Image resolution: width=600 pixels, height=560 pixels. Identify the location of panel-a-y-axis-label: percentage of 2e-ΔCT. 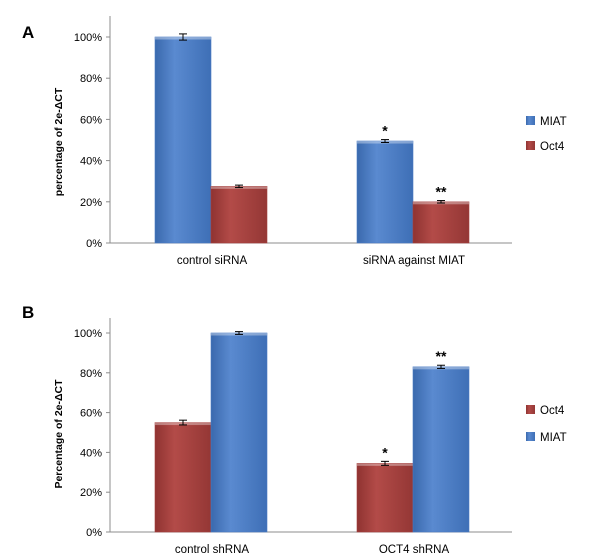
(59, 141).